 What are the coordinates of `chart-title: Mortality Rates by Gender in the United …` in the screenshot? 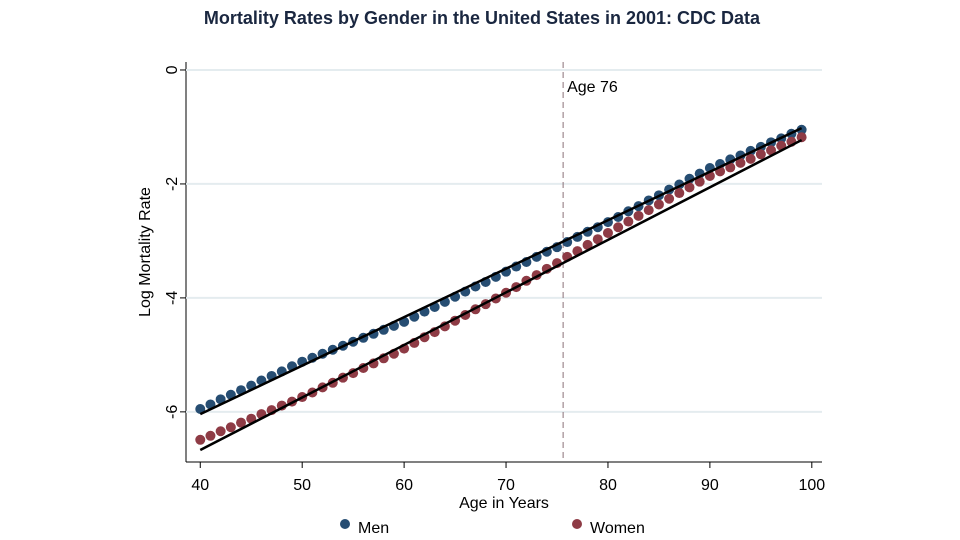 It's located at (482, 18).